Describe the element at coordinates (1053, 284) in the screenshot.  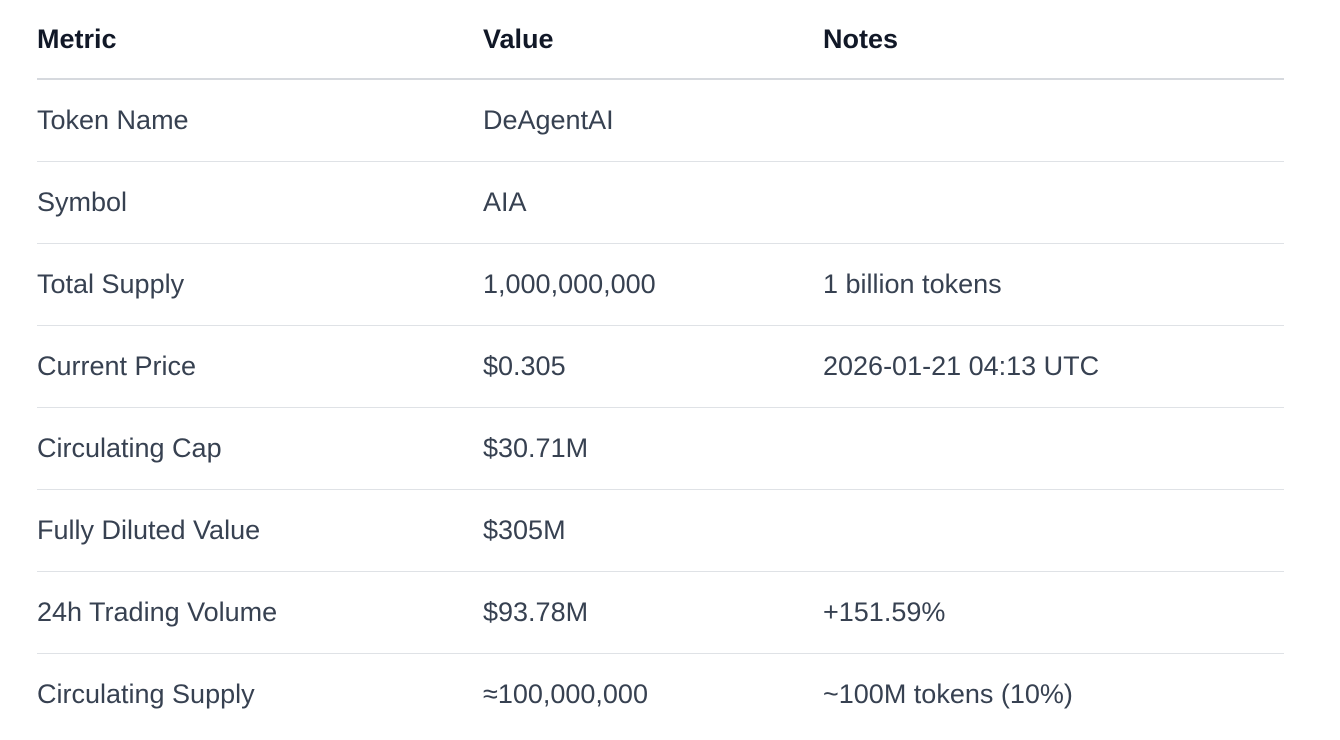
I see `notes-cell: 1 billion tokens` at that location.